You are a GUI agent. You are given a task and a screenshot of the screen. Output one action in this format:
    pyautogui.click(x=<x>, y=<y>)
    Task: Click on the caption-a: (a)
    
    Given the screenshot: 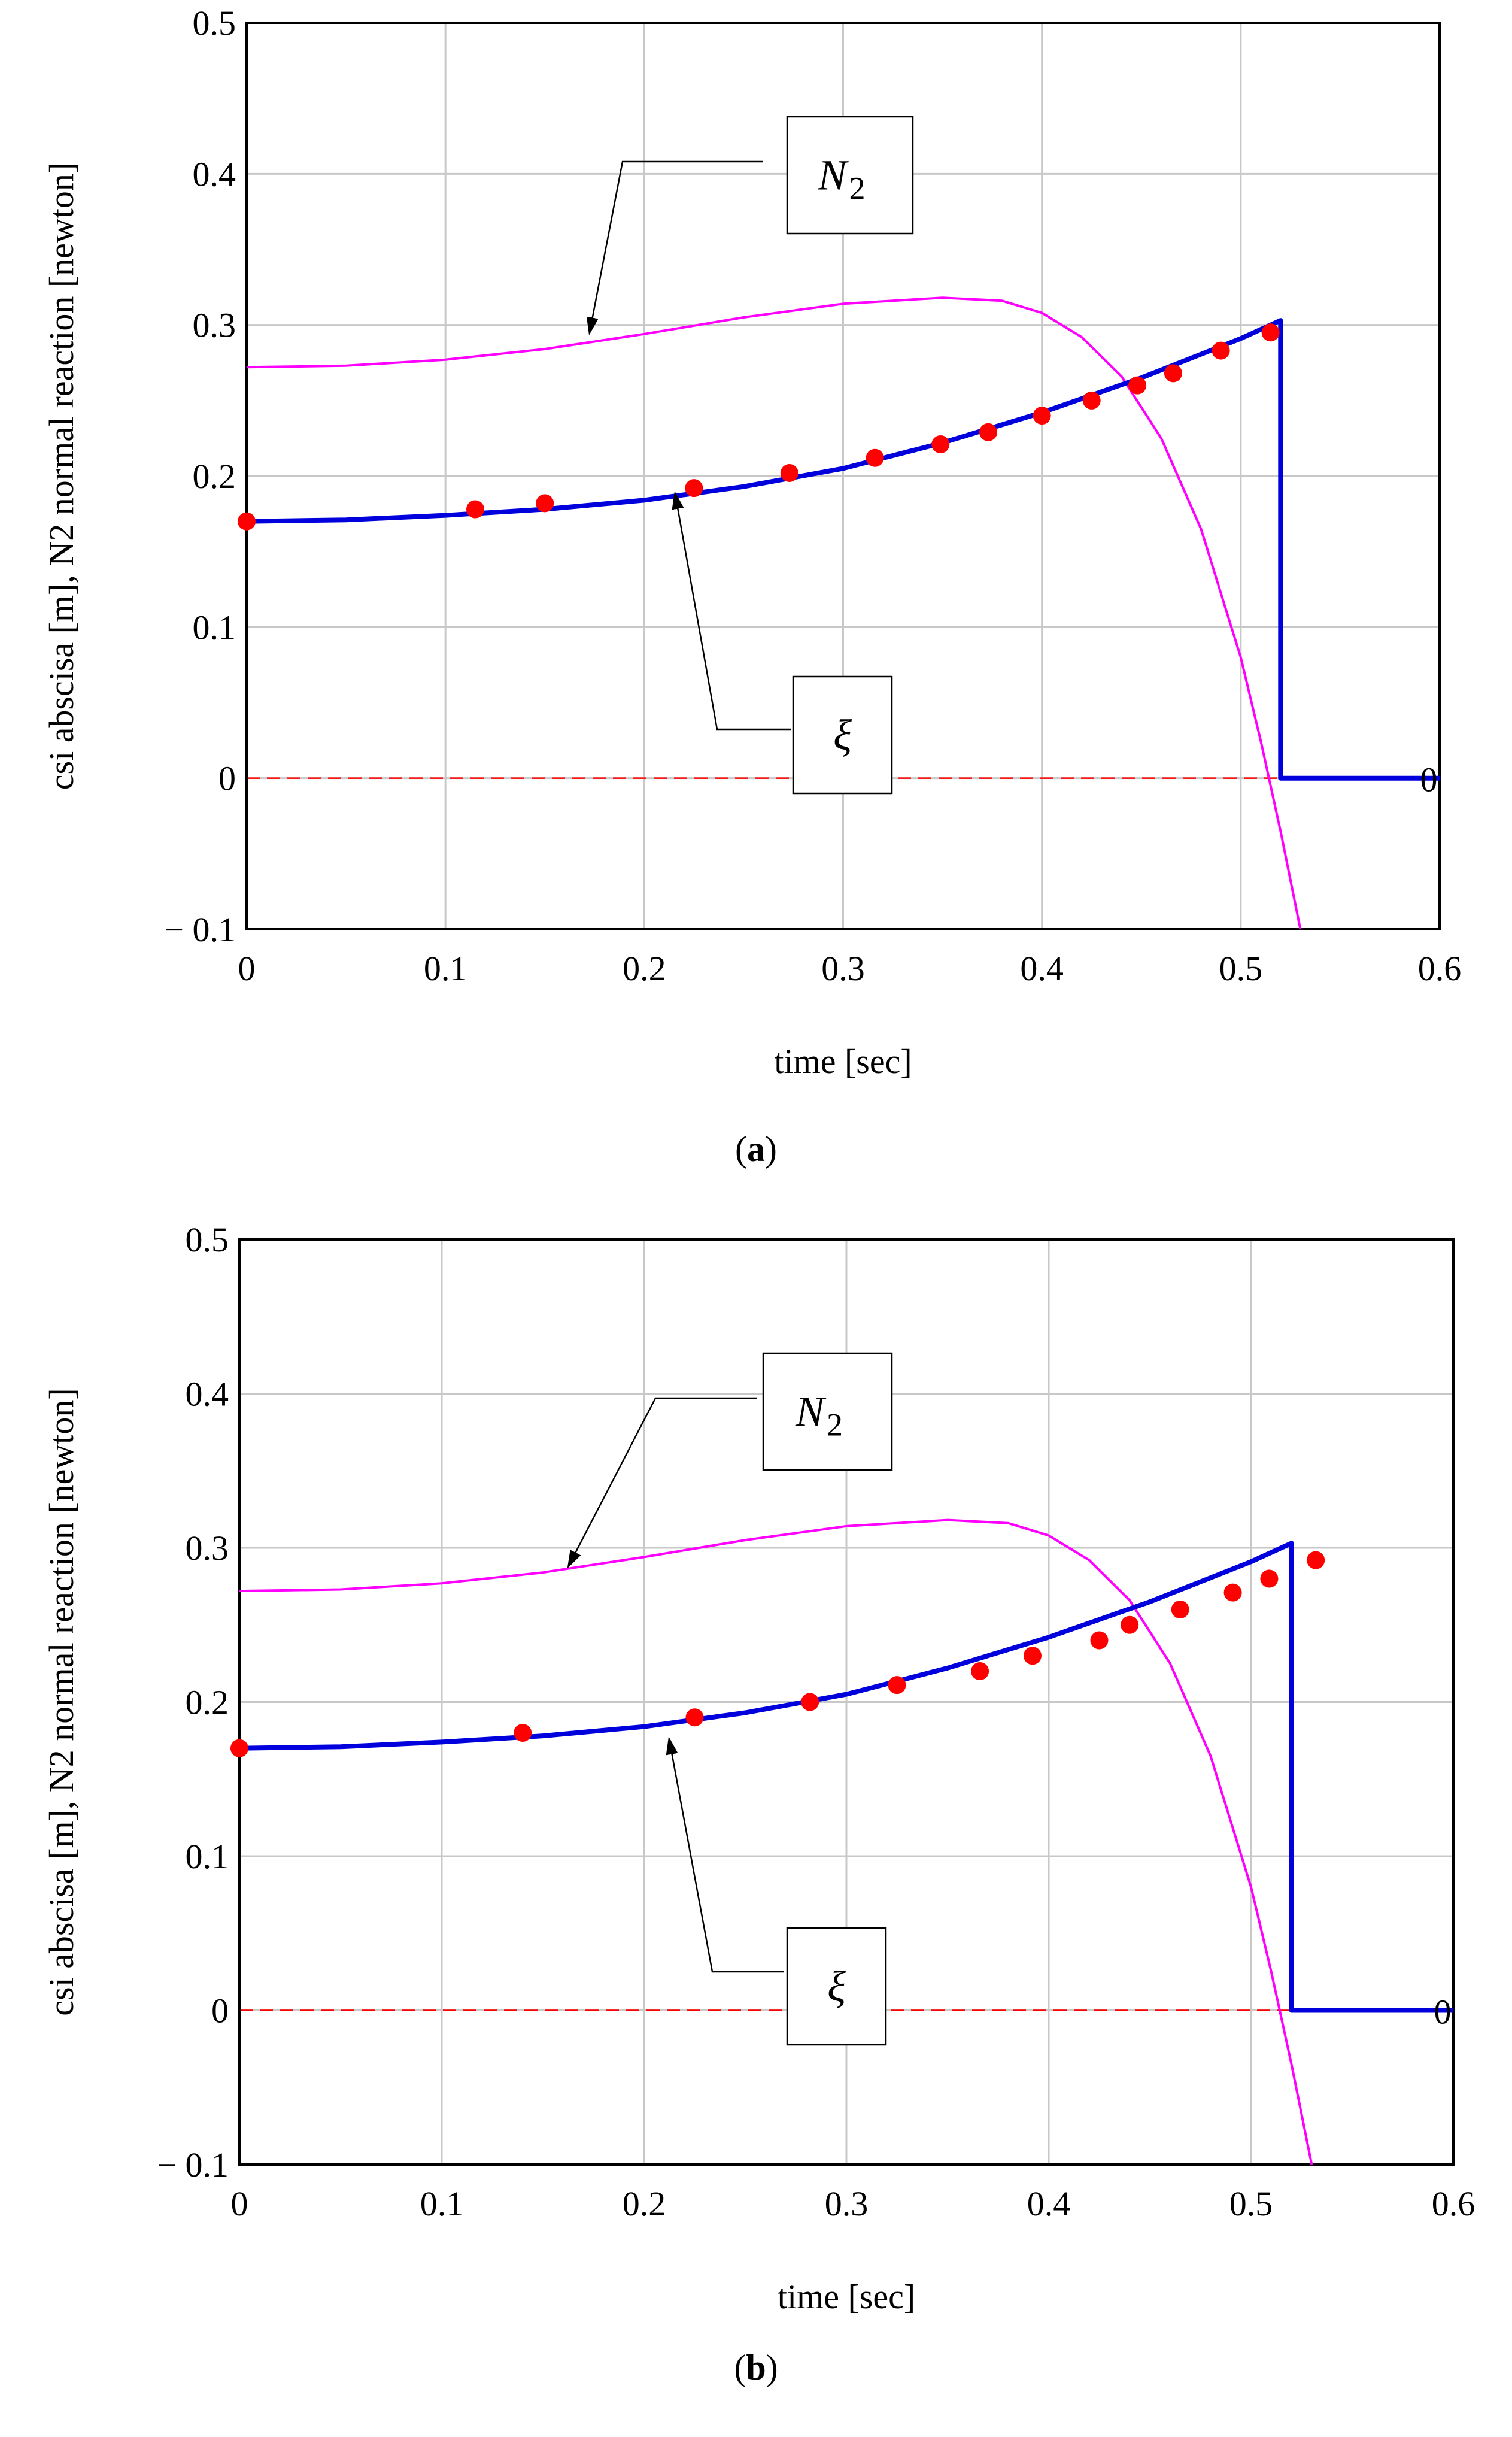 What is the action you would take?
    pyautogui.click(x=756, y=1149)
    